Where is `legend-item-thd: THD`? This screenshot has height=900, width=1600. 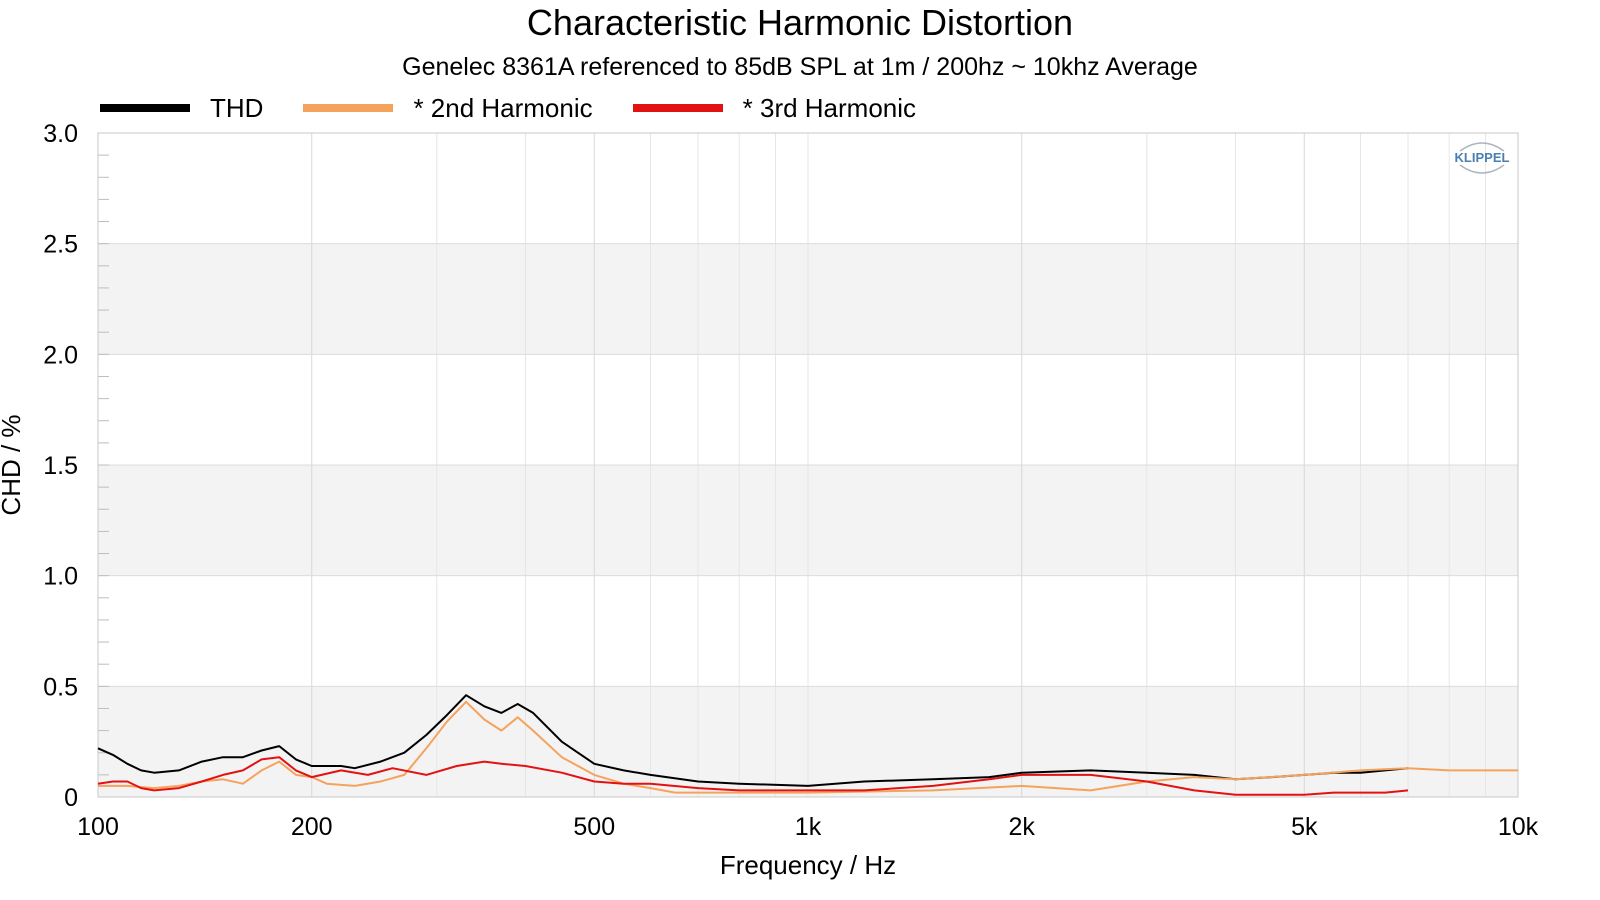 legend-item-thd: THD is located at coordinates (181, 108).